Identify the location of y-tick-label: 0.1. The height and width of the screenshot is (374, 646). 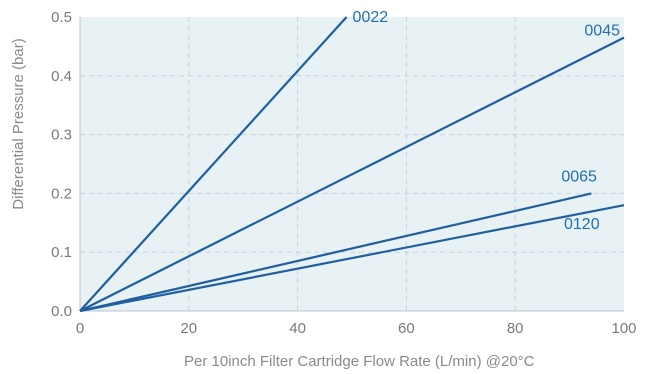
(61, 252).